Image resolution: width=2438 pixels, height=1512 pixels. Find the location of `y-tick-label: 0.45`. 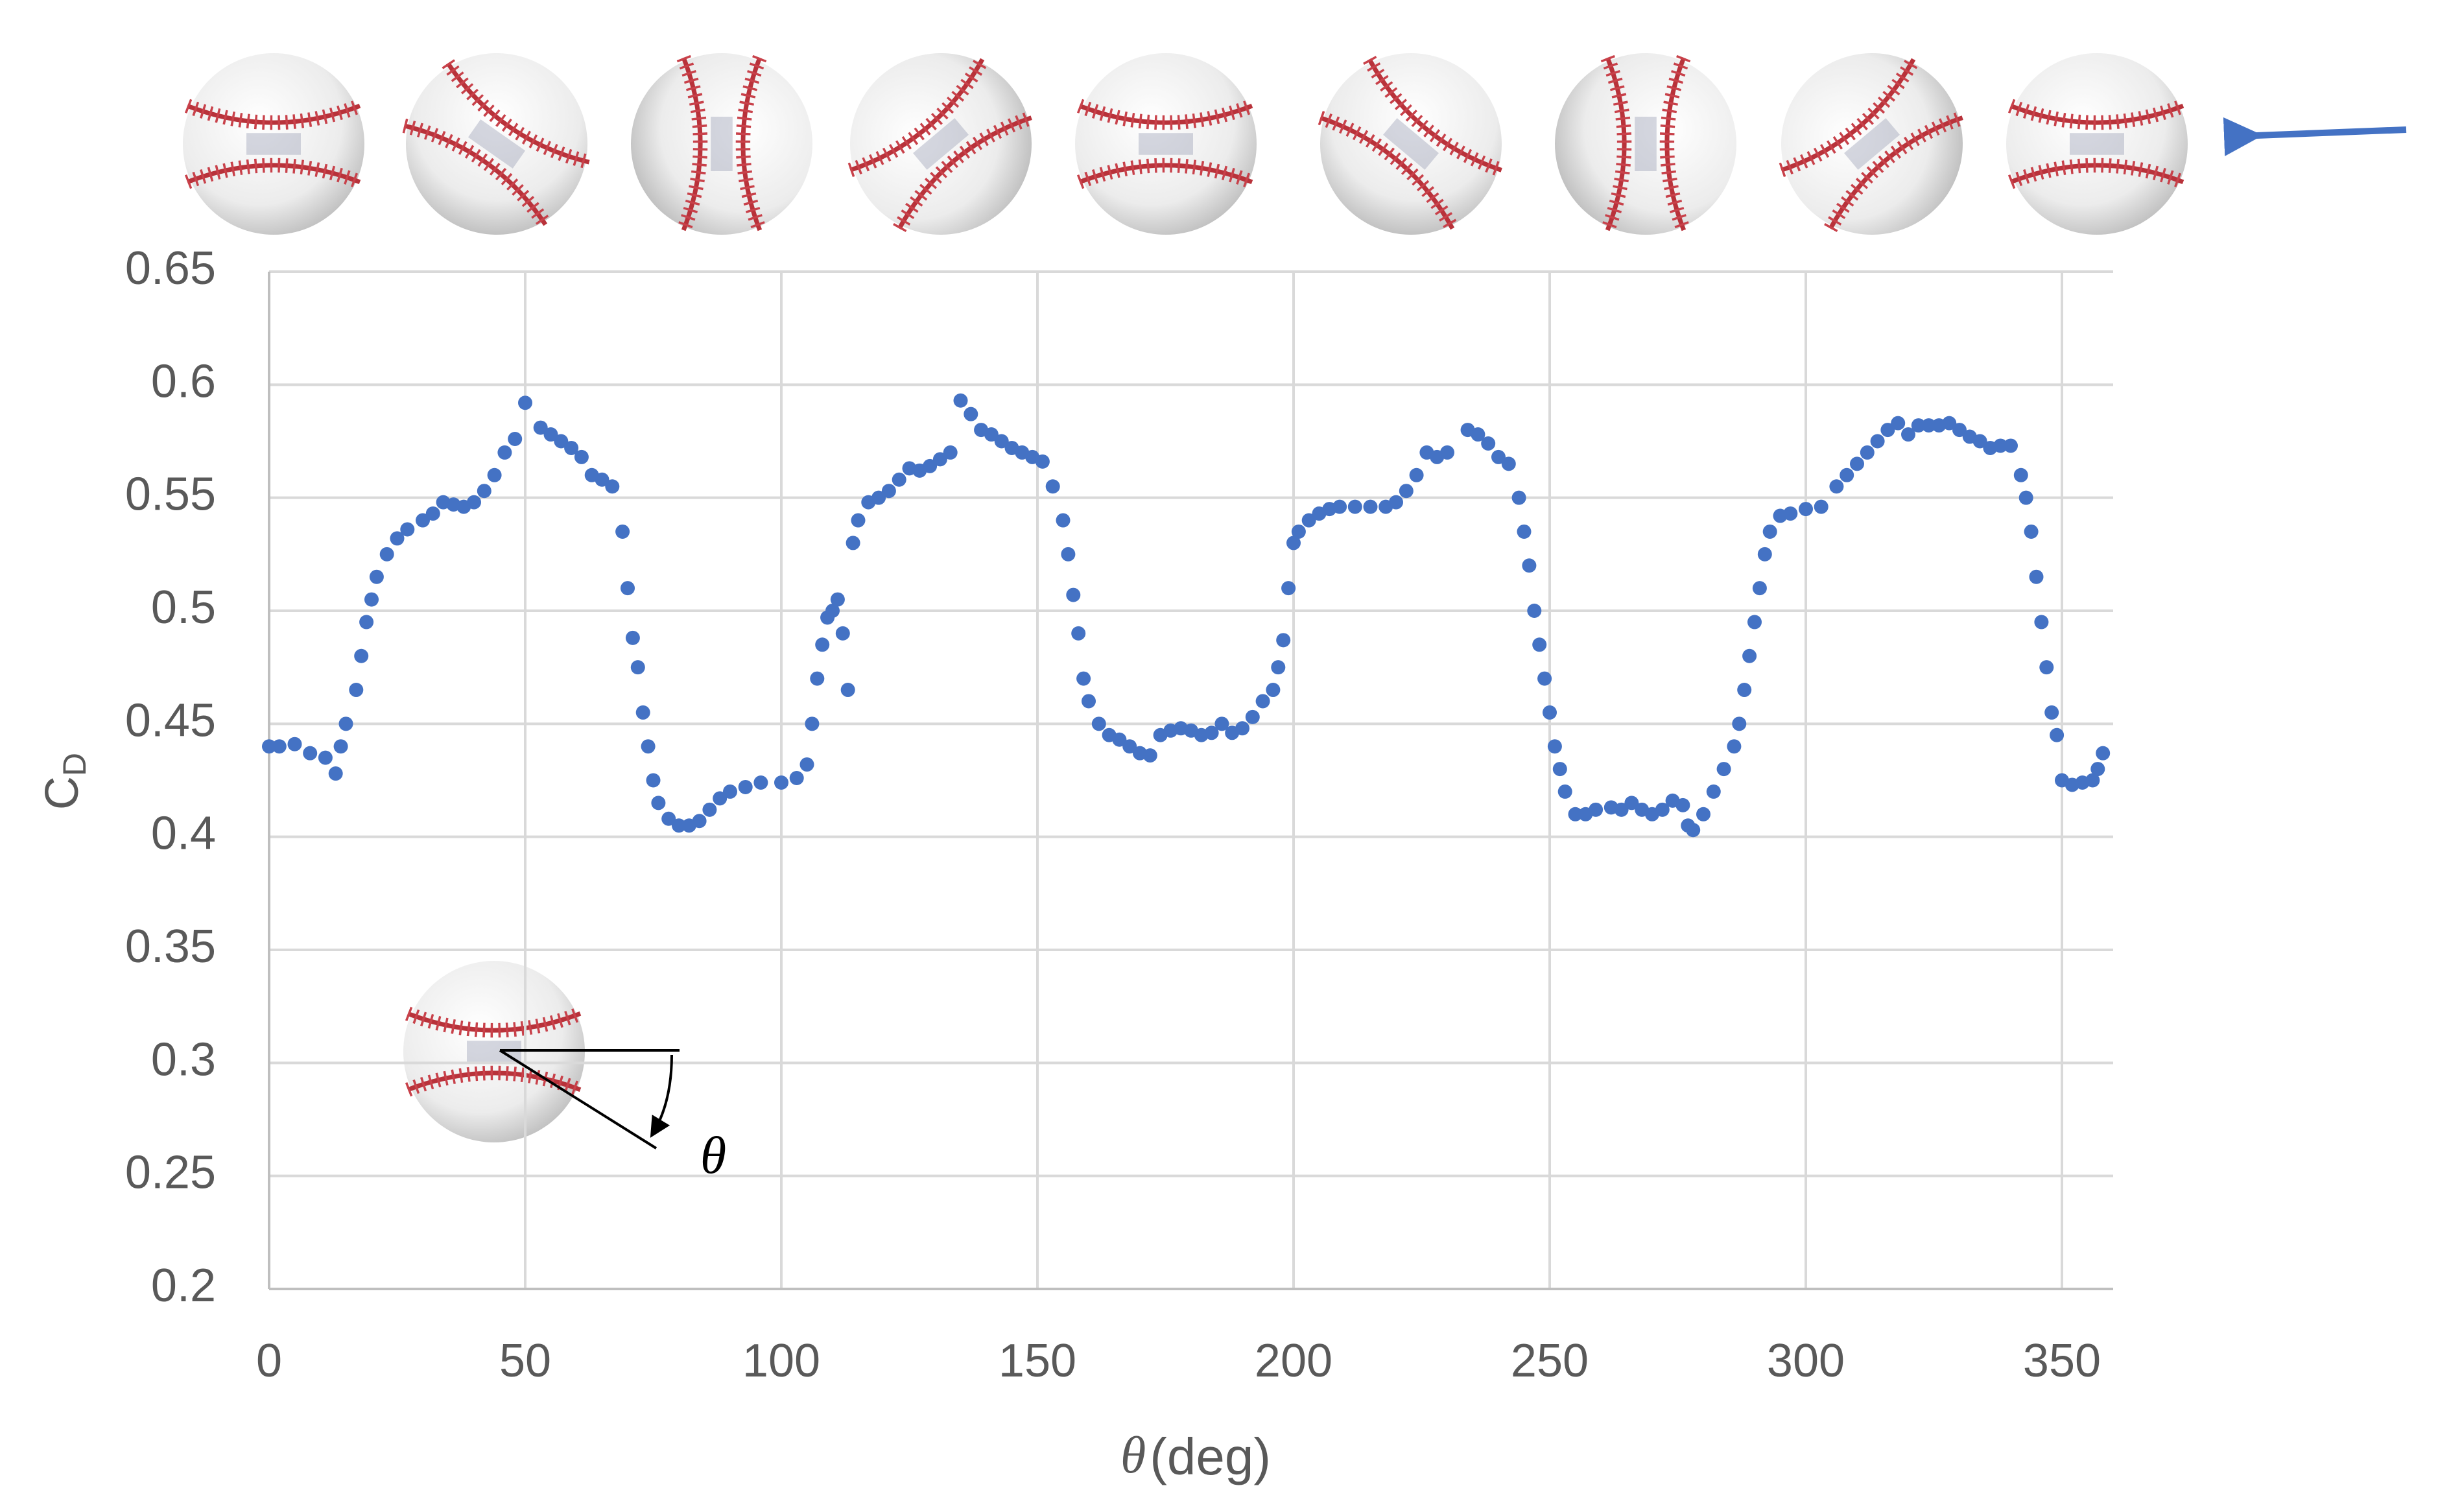

y-tick-label: 0.45 is located at coordinates (170, 720).